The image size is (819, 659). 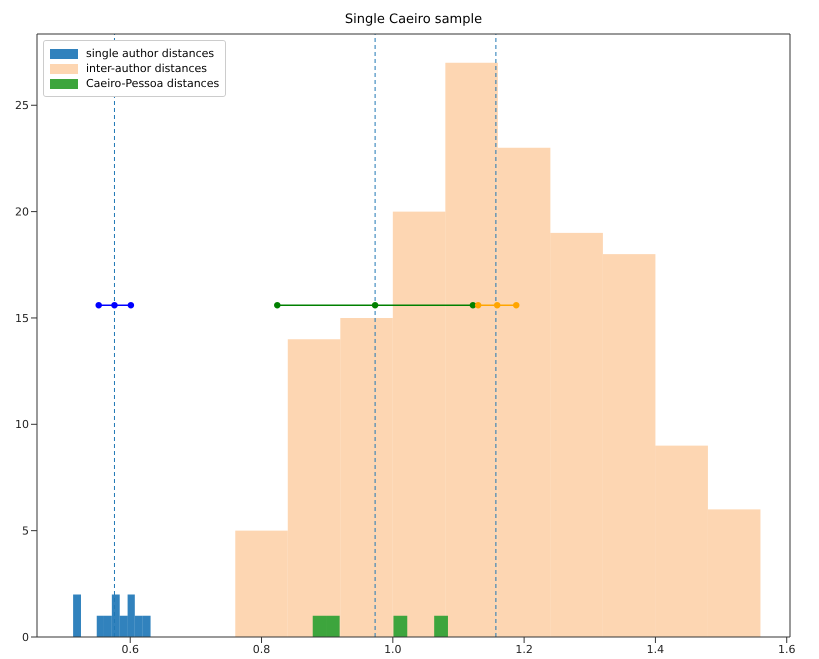 What do you see at coordinates (150, 53) in the screenshot?
I see `legend-label: single author distances` at bounding box center [150, 53].